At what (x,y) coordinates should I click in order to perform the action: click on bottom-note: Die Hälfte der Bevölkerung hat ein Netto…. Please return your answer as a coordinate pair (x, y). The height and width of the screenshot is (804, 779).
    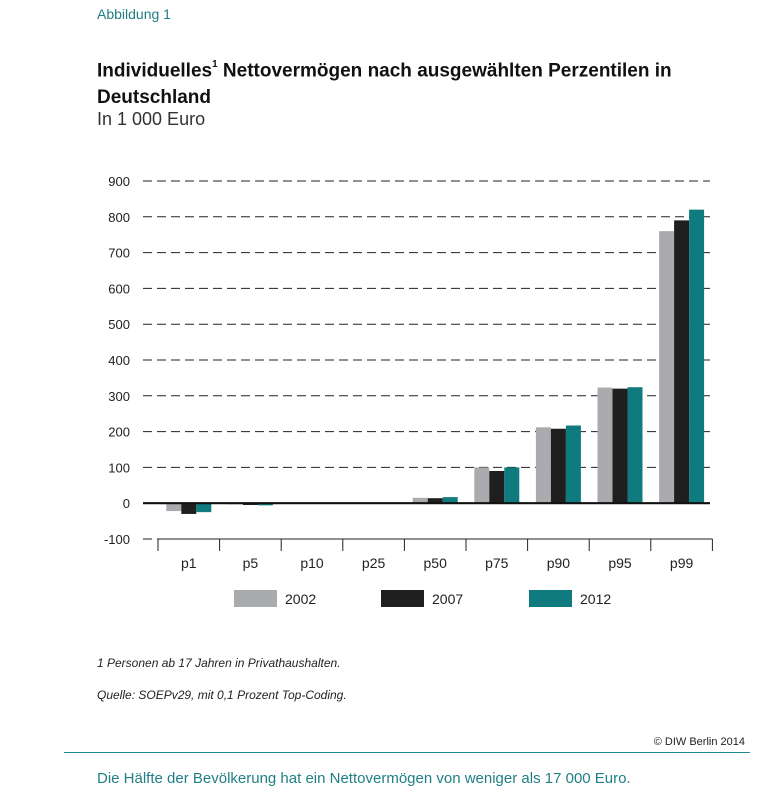
    Looking at the image, I should click on (364, 778).